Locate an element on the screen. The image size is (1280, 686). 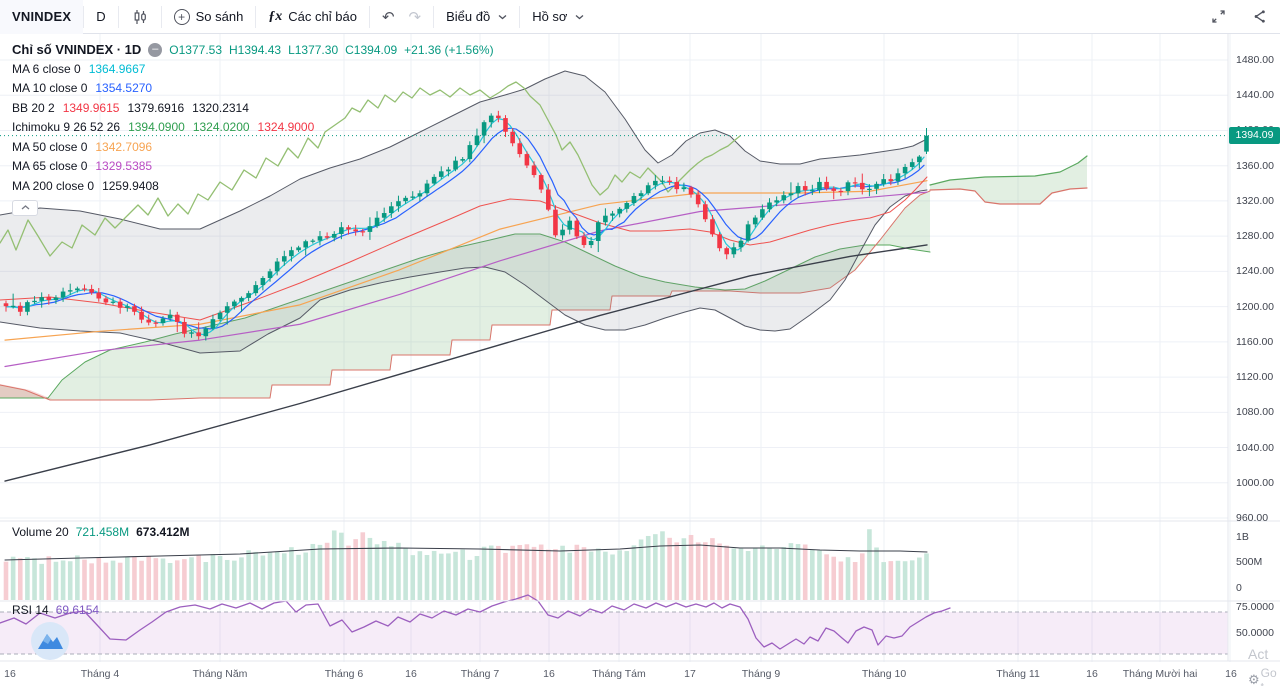
legend-indicator-row: BB 20 2 1349.9615 1379.6916 1320.2314 is located at coordinates (253, 108).